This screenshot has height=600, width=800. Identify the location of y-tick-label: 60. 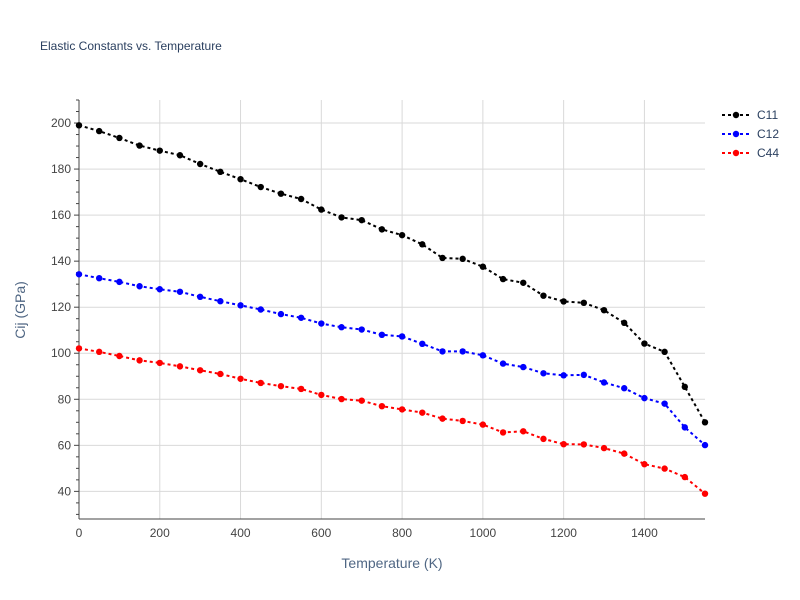
(65, 445).